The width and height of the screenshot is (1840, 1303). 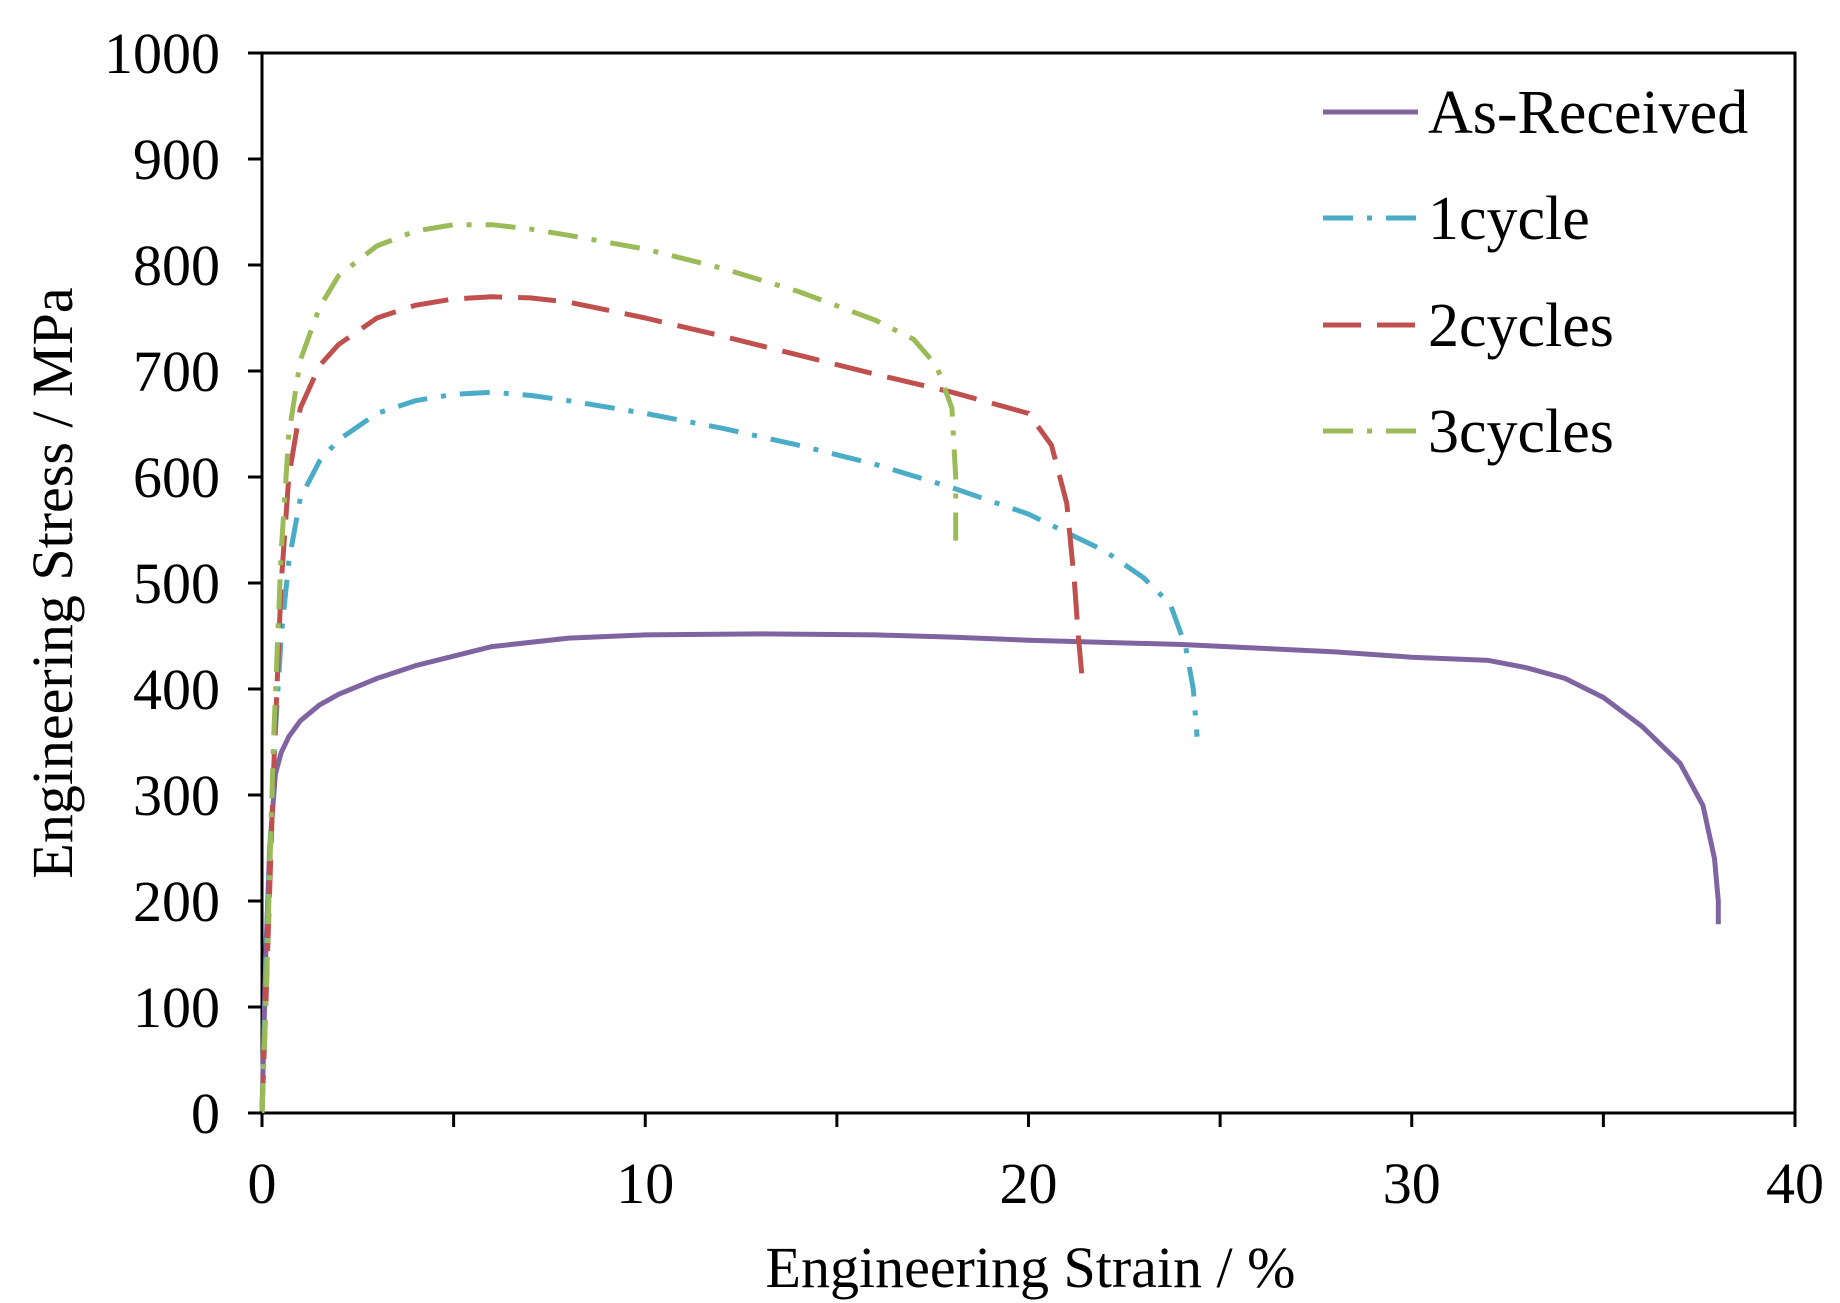 I want to click on y-tick-label: 1000, so click(x=162, y=53).